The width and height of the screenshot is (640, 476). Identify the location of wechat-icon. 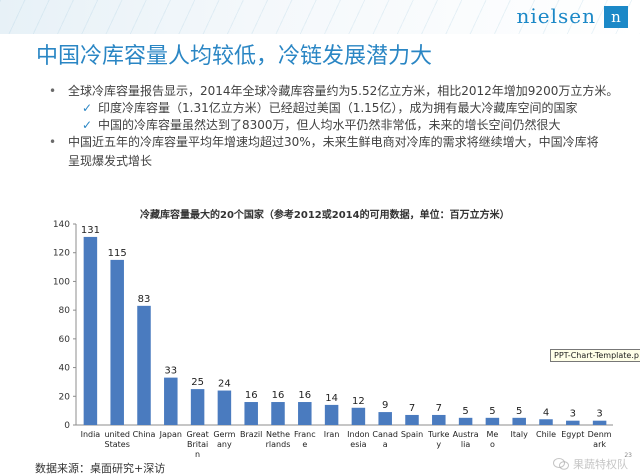
(561, 464).